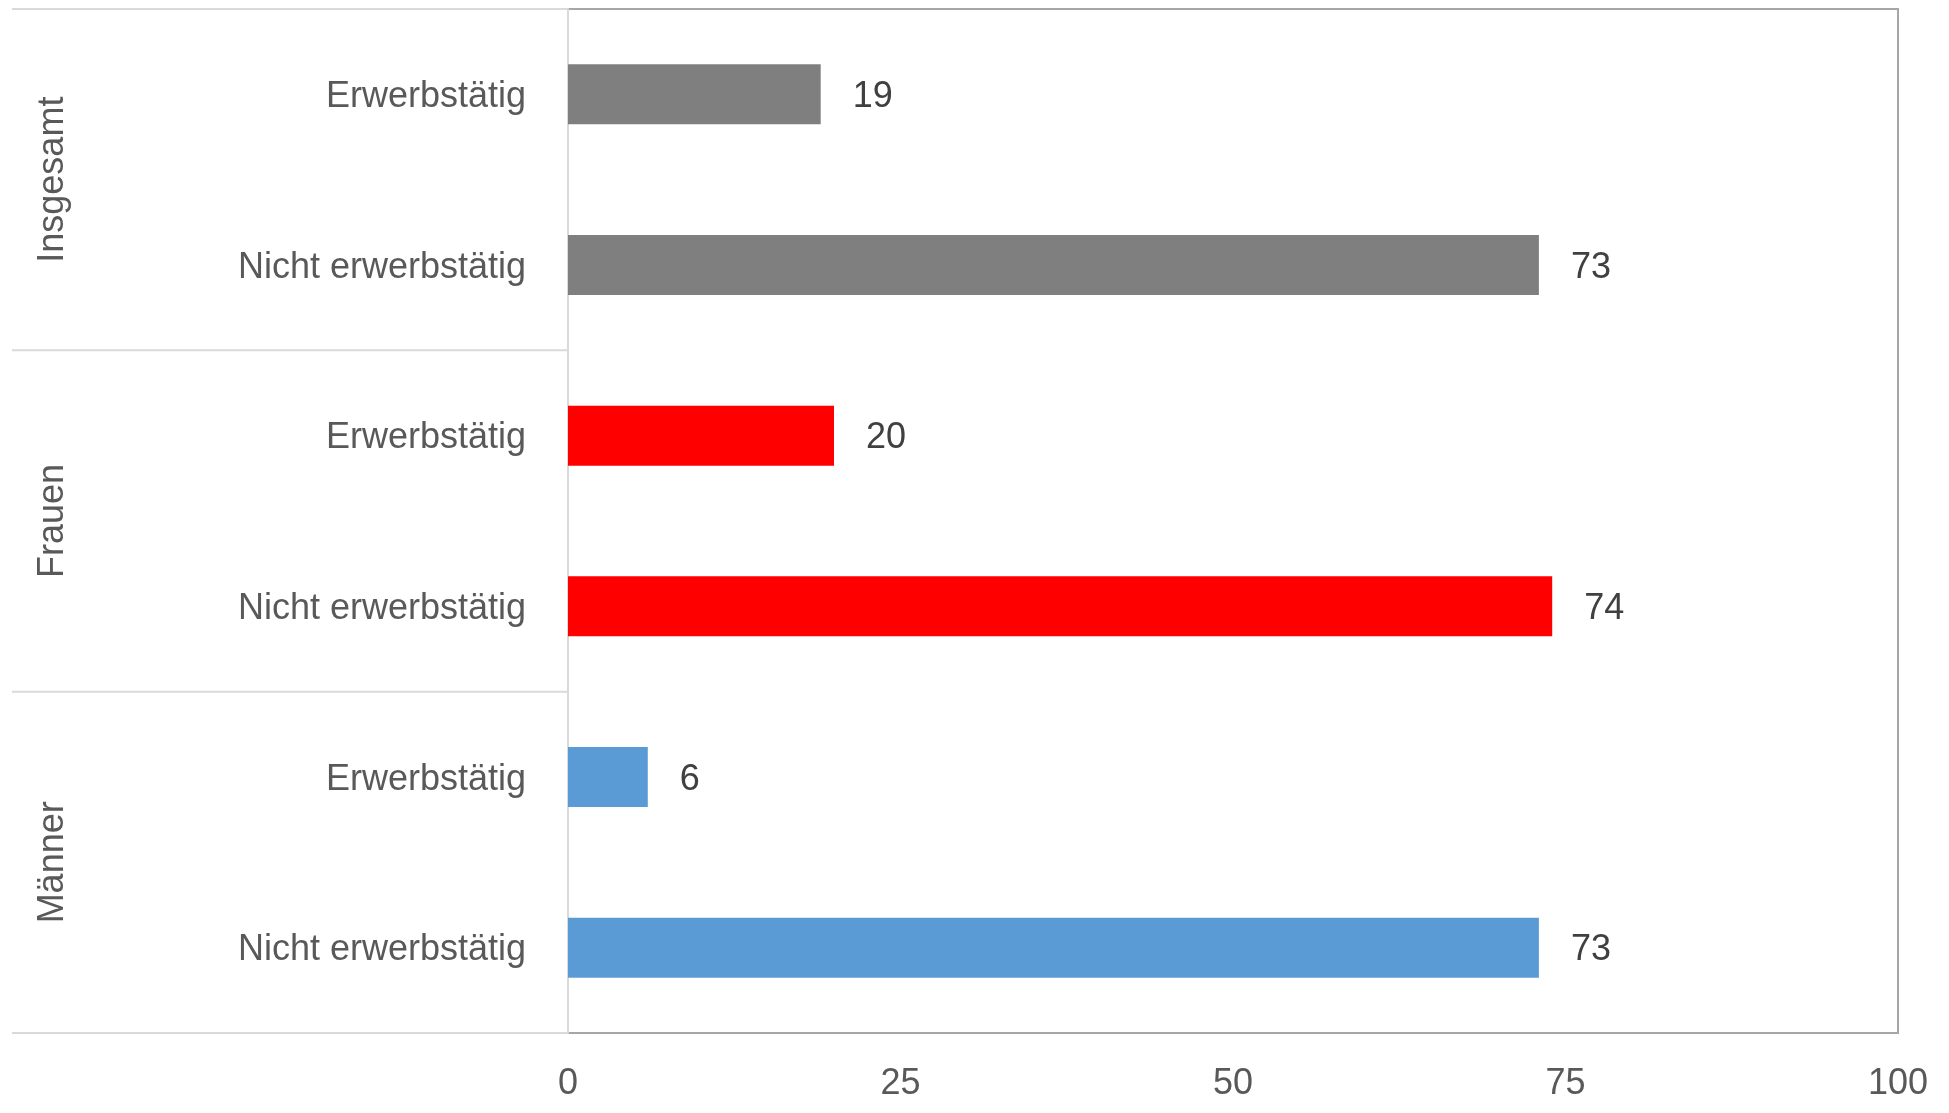  Describe the element at coordinates (568, 1081) in the screenshot. I see `x-tick-label: 0` at that location.